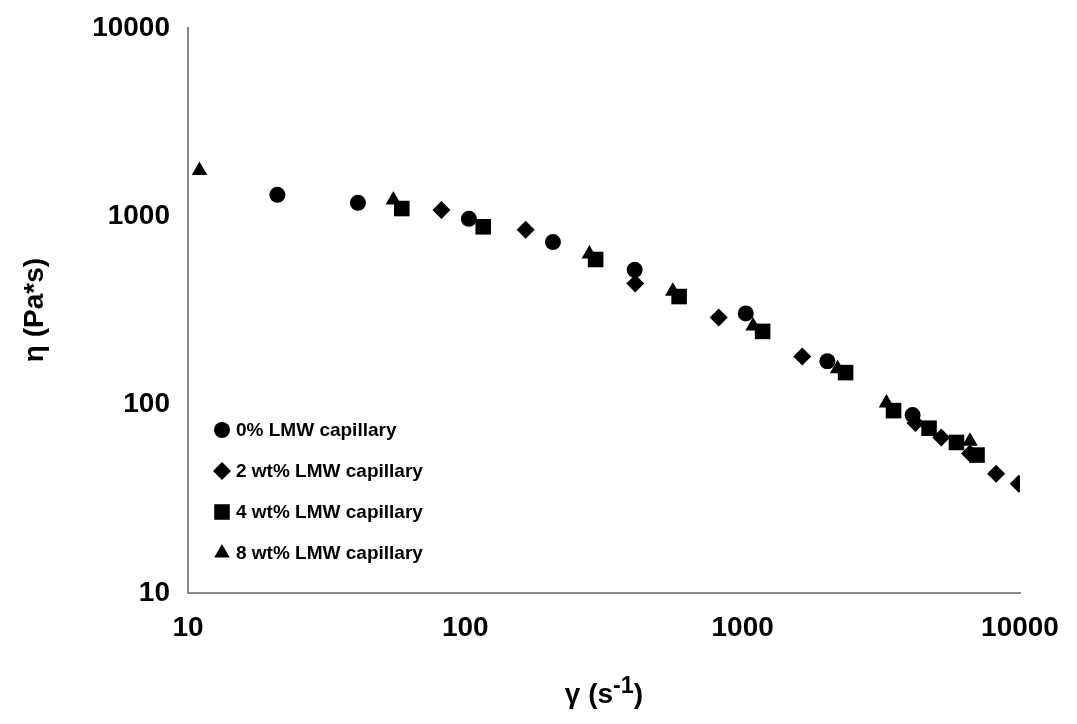 The height and width of the screenshot is (724, 1077). I want to click on x-axis-title: γ (s$^{-1}$), so click(604, 691).